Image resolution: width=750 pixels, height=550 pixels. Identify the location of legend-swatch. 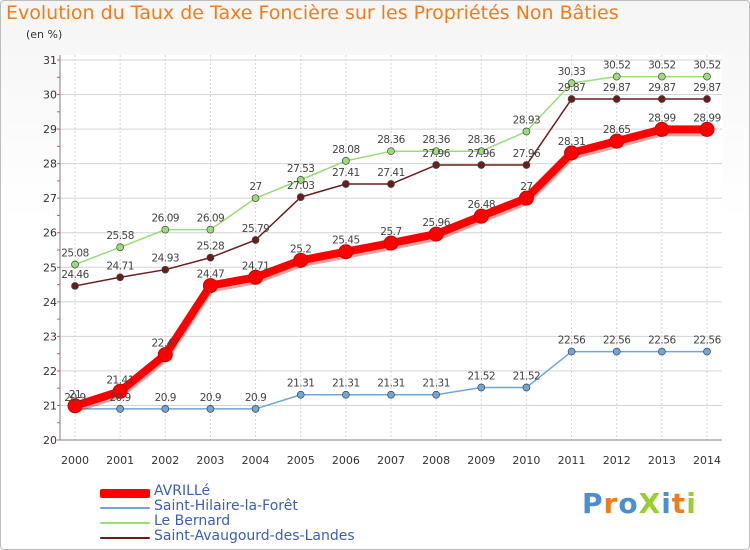
(125, 508).